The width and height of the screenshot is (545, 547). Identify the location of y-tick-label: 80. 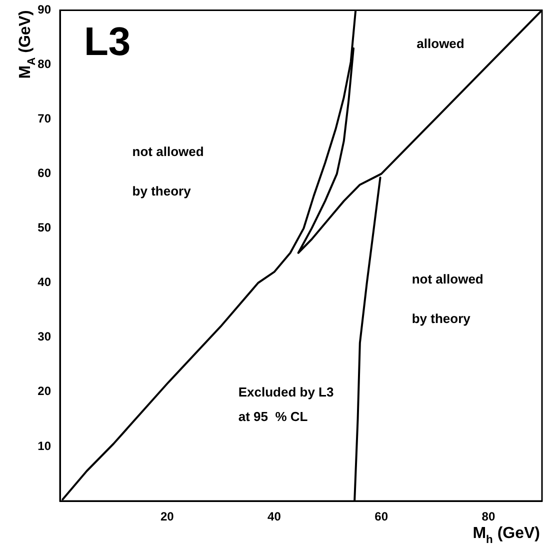
(45, 64).